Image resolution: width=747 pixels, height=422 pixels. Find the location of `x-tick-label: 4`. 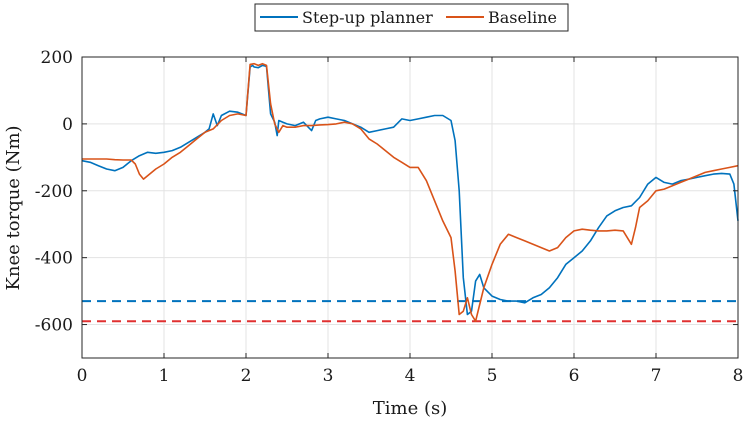

x-tick-label: 4 is located at coordinates (410, 376).